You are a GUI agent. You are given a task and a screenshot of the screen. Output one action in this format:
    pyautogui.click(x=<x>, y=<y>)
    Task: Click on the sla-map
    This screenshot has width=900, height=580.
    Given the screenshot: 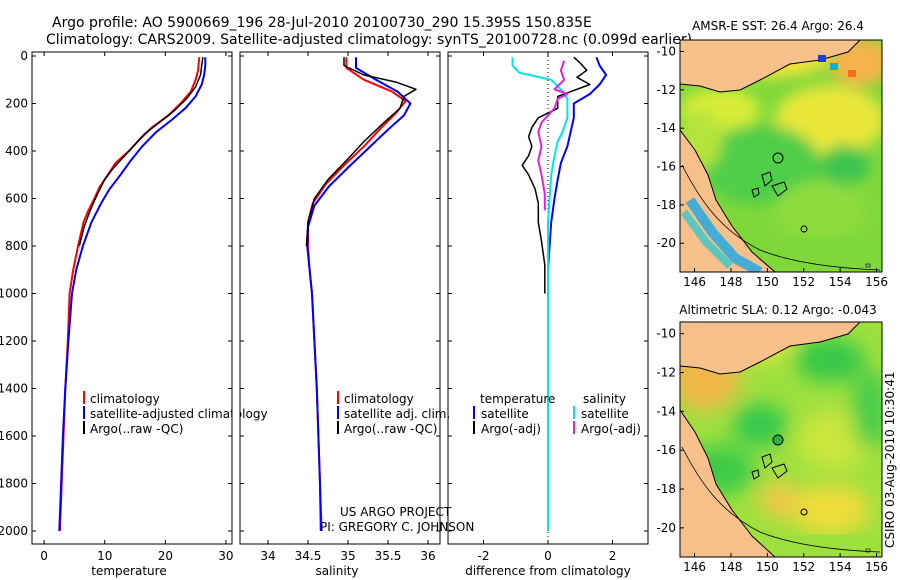 What is the action you would take?
    pyautogui.click(x=781, y=439)
    